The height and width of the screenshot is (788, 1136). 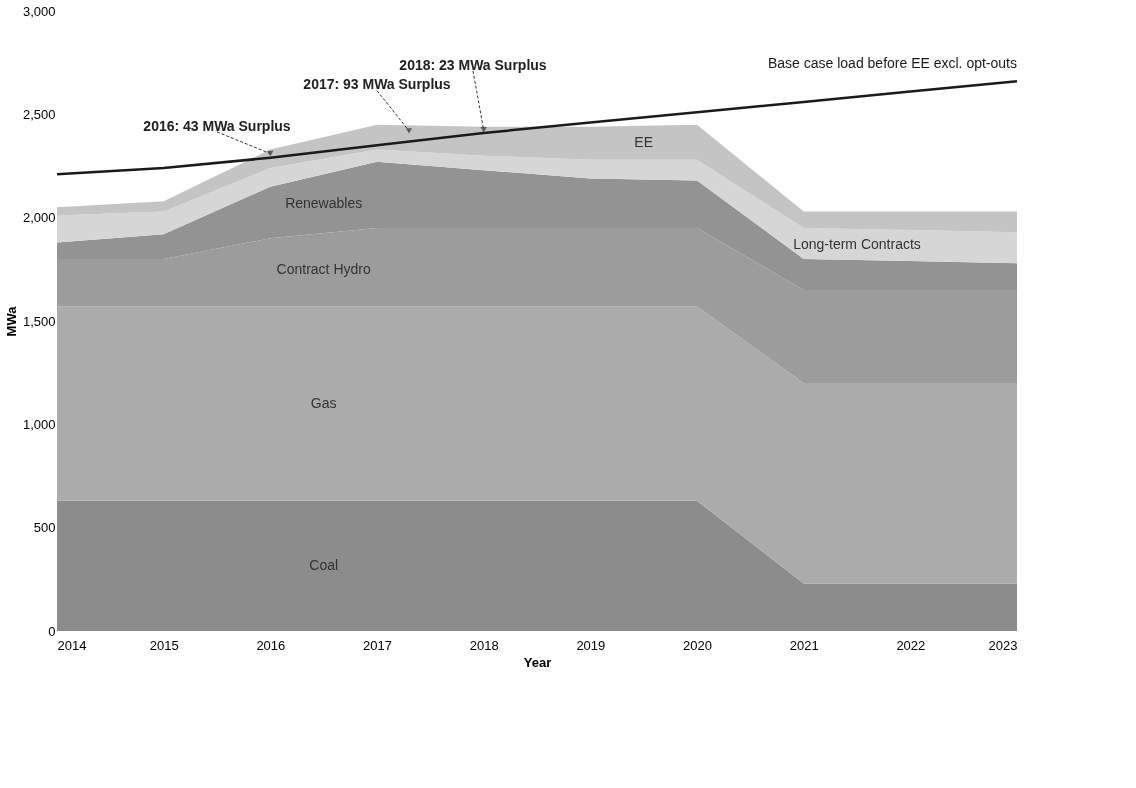 I want to click on annotation: 2017: 93 MWa Surplus, so click(x=377, y=84).